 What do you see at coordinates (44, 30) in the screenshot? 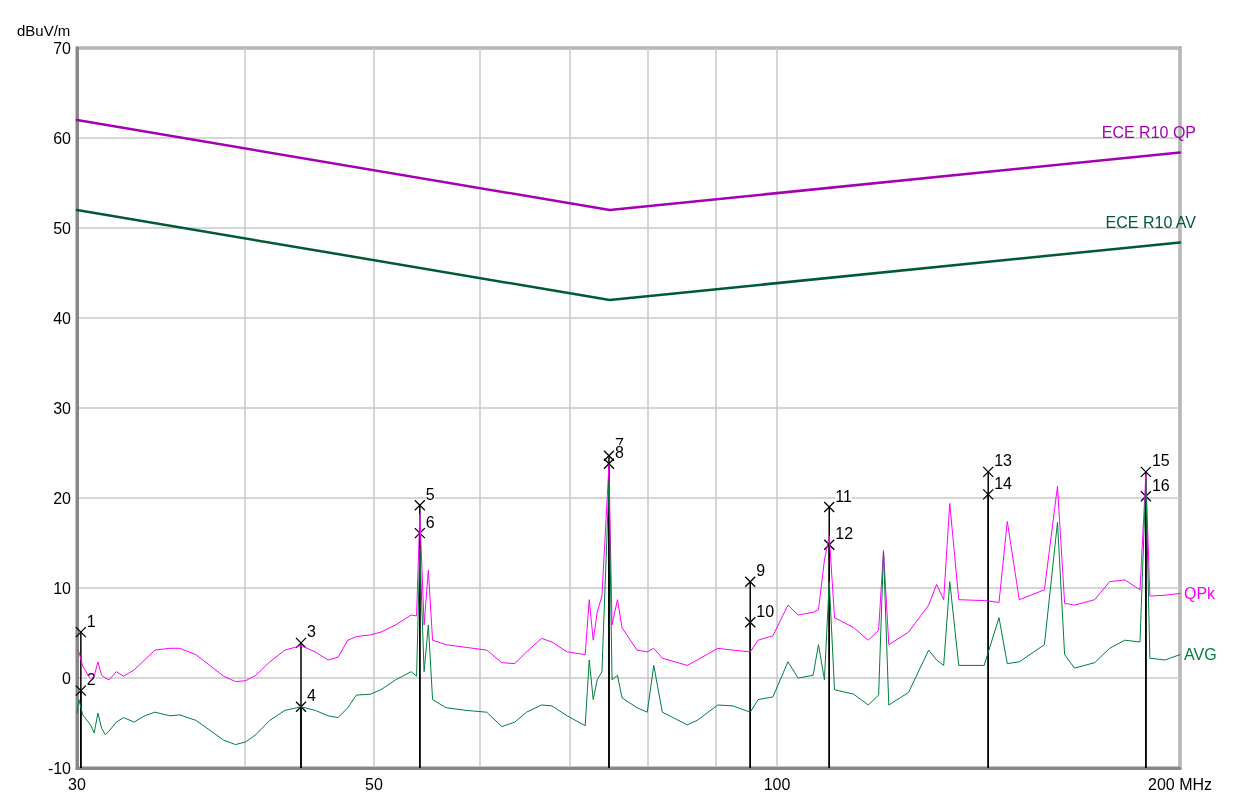
I see `y-axis-title: dBuV/m` at bounding box center [44, 30].